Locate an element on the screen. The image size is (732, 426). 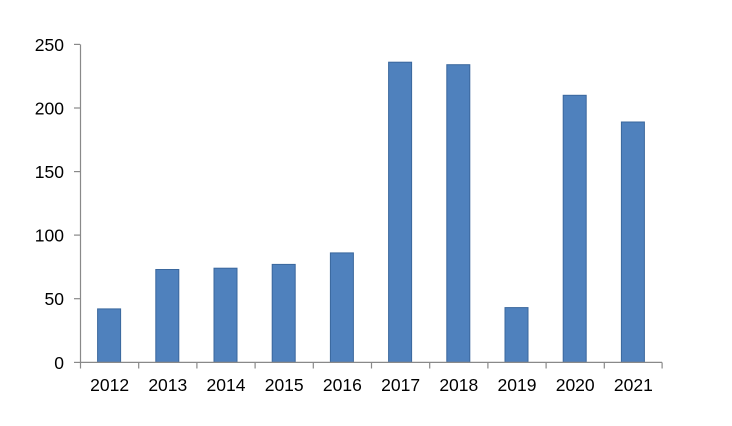
svg-text: 150 is located at coordinates (49, 172).